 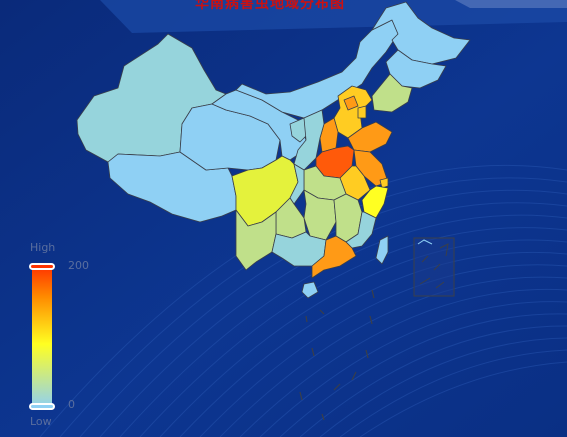 I want to click on visual-map-top-handle, so click(x=42, y=266).